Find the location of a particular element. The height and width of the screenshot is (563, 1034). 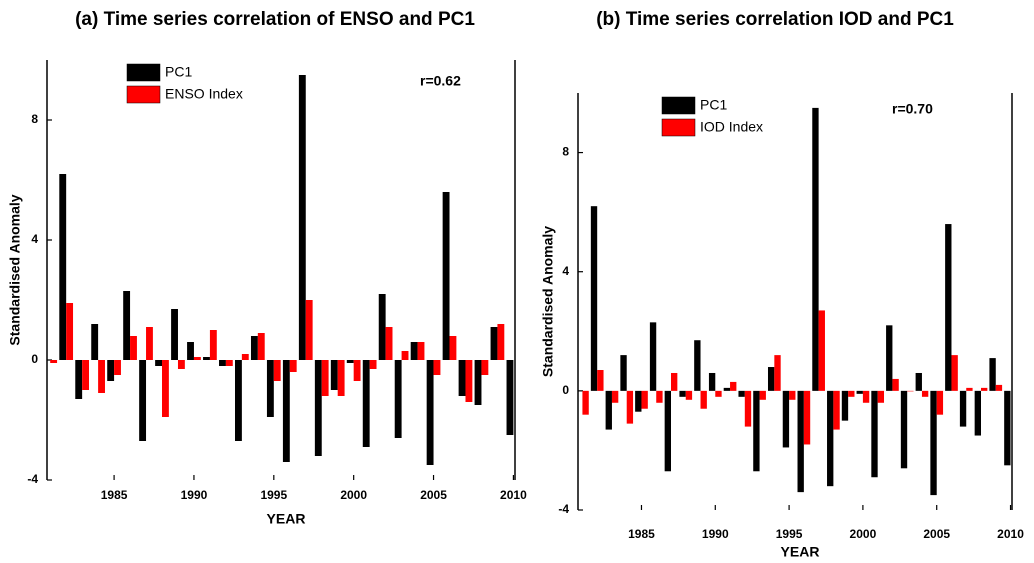

x-tick-label: 2000 is located at coordinates (863, 534).